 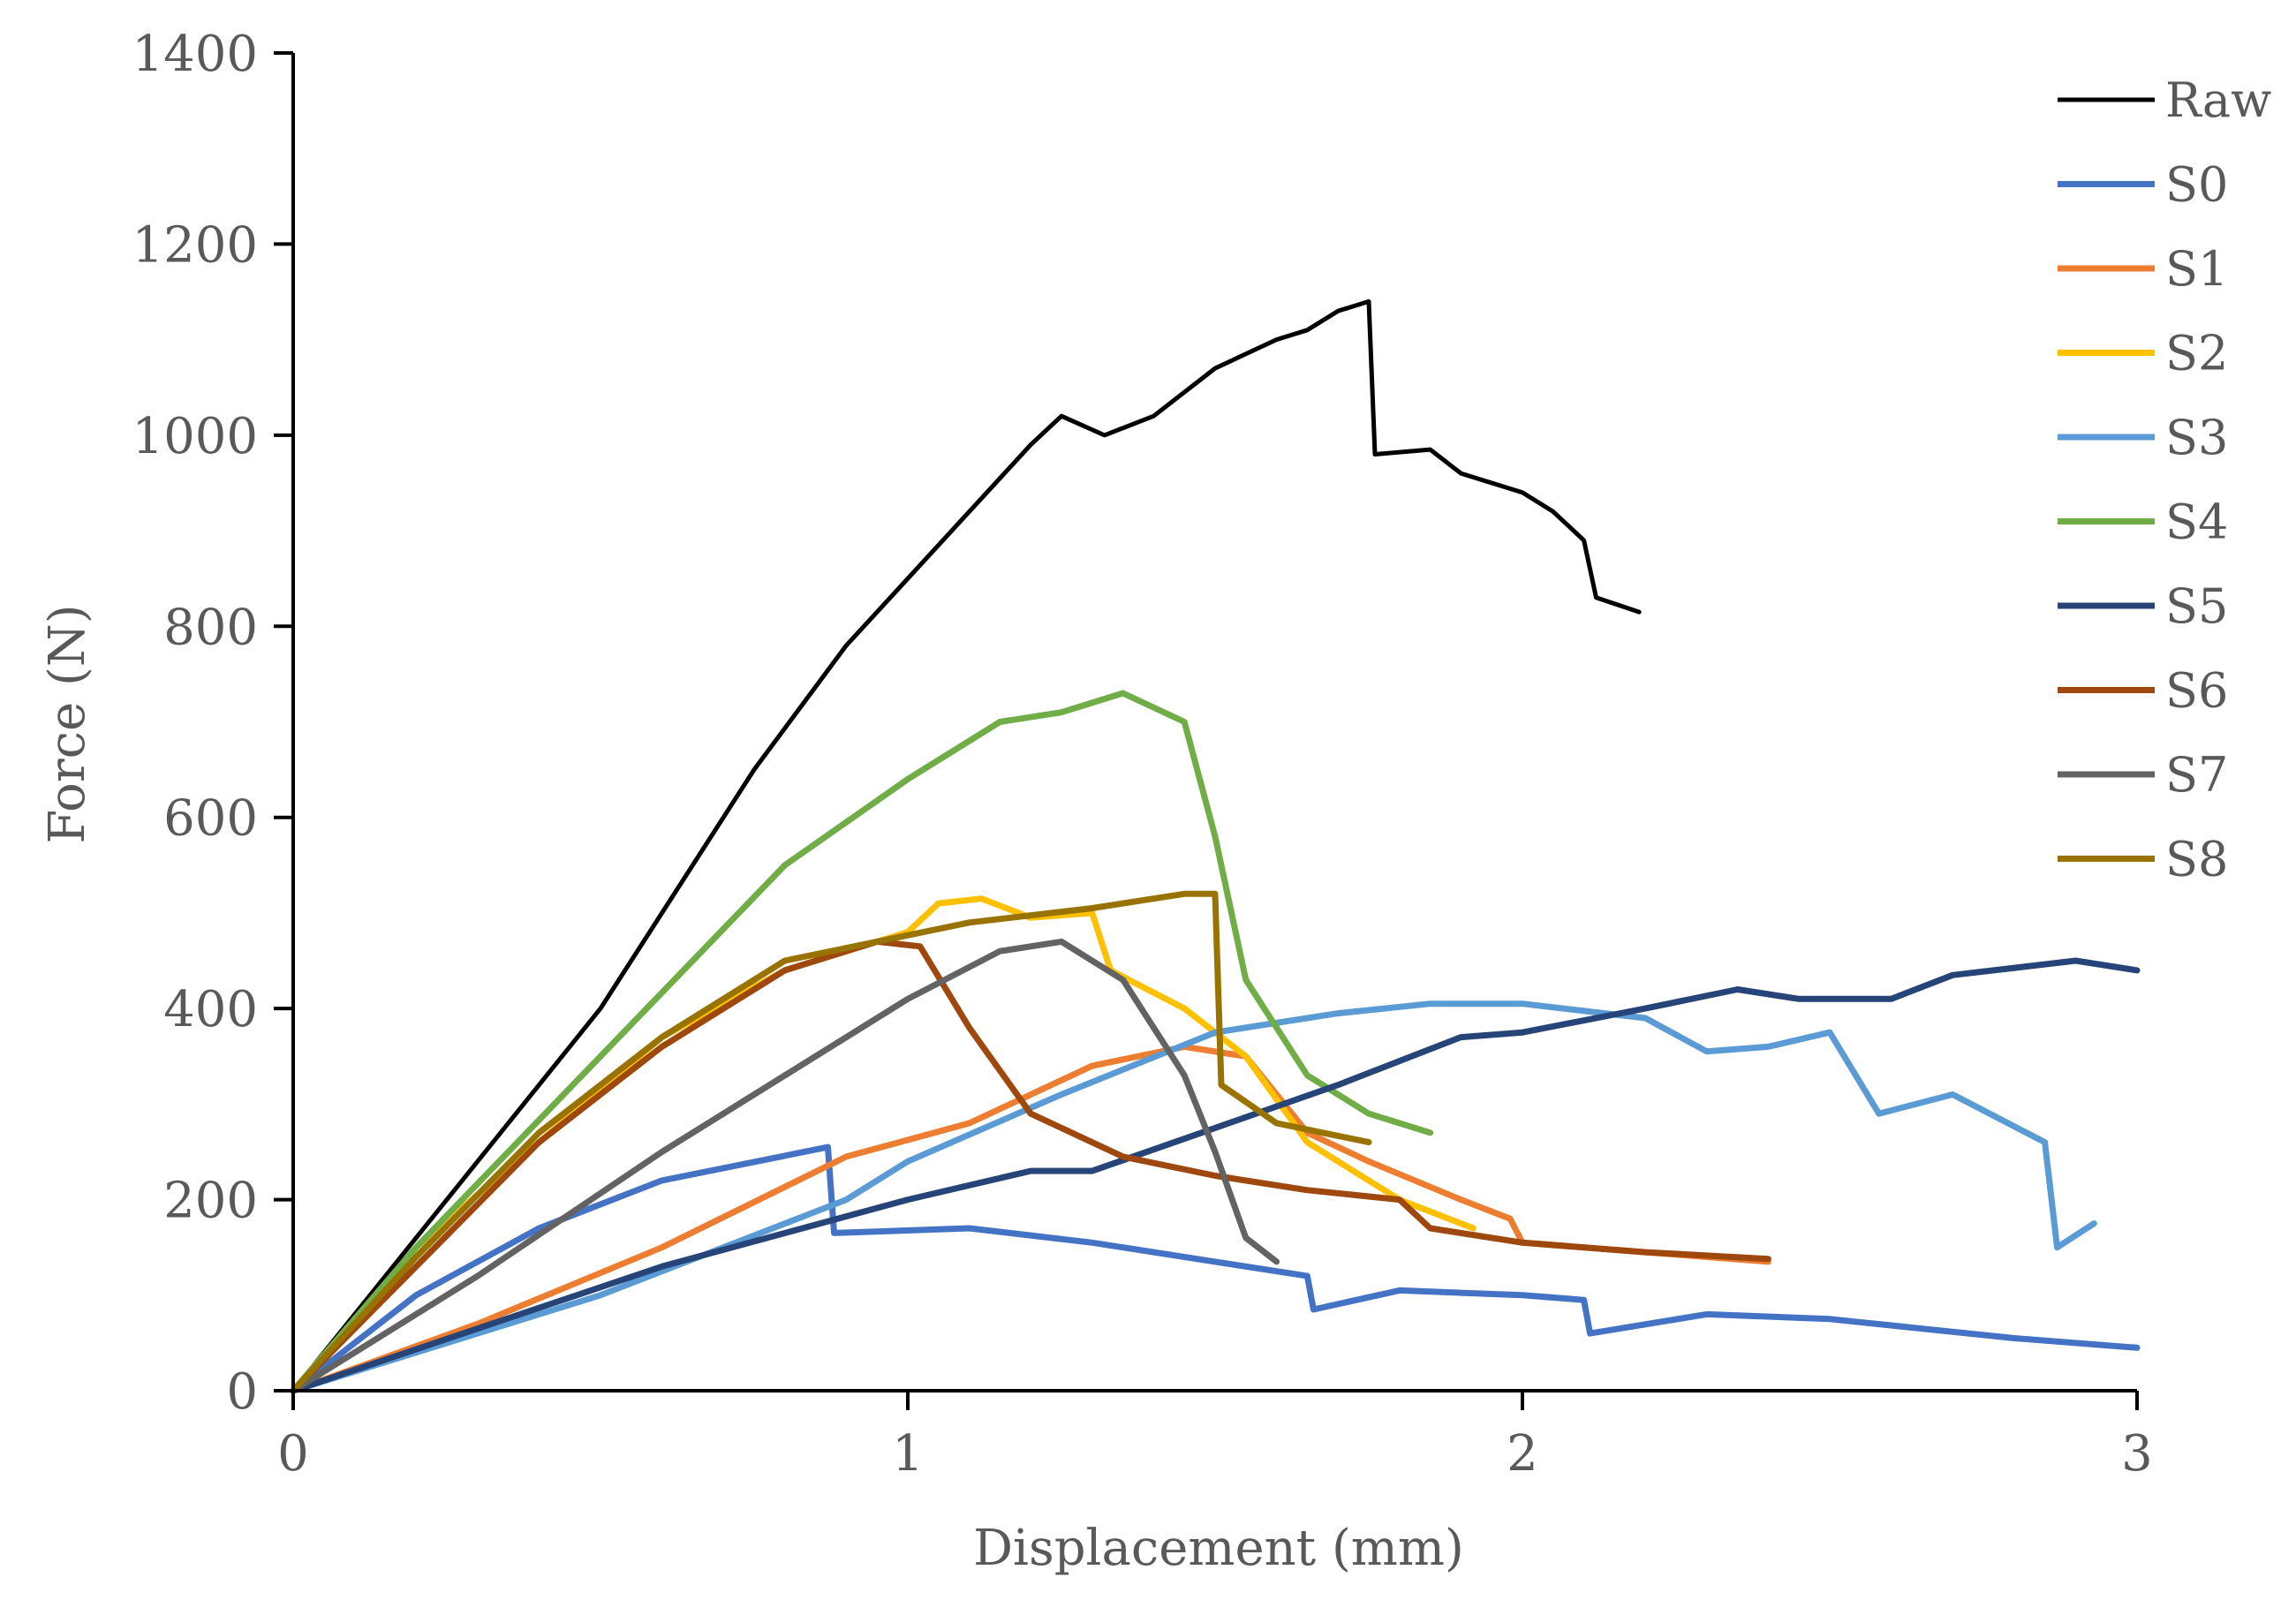 I want to click on legend-item-raw: Raw, so click(x=2164, y=100).